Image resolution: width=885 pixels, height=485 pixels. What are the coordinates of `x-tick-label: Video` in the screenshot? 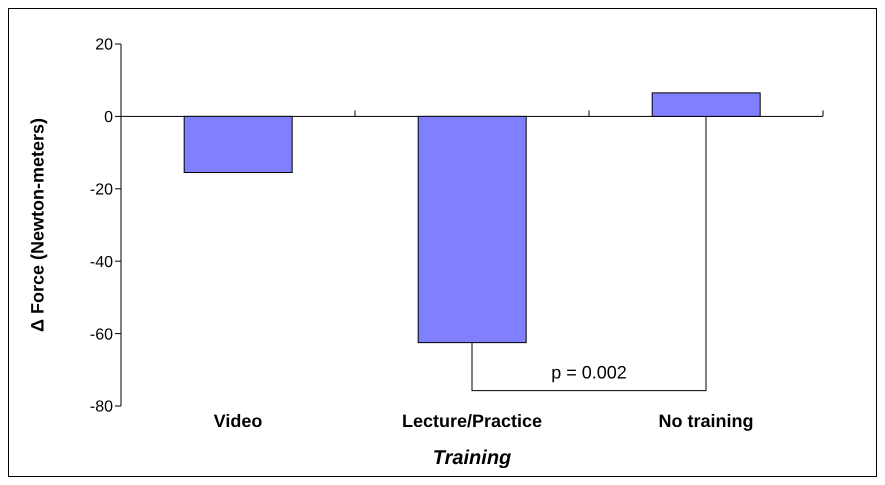 It's located at (238, 420).